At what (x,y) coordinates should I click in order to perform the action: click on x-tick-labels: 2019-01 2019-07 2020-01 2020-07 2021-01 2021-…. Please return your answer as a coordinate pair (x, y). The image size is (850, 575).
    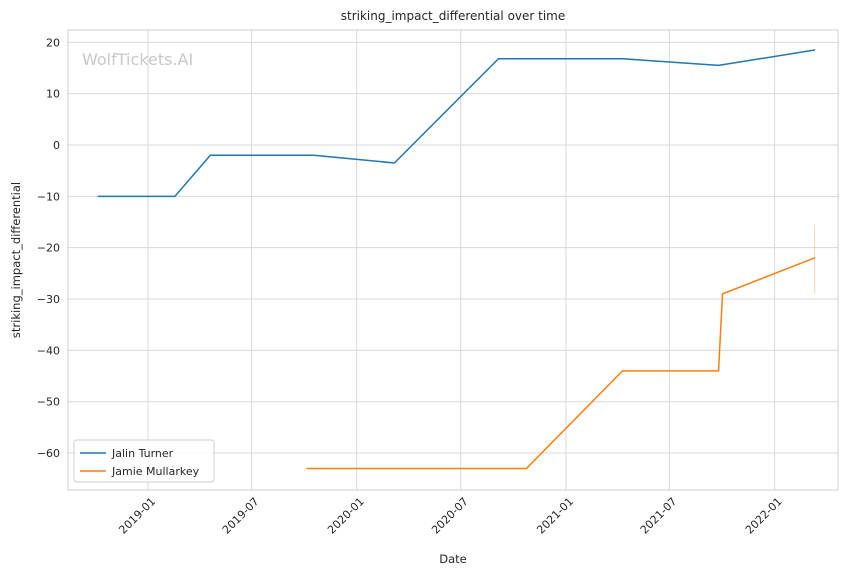
    Looking at the image, I should click on (450, 516).